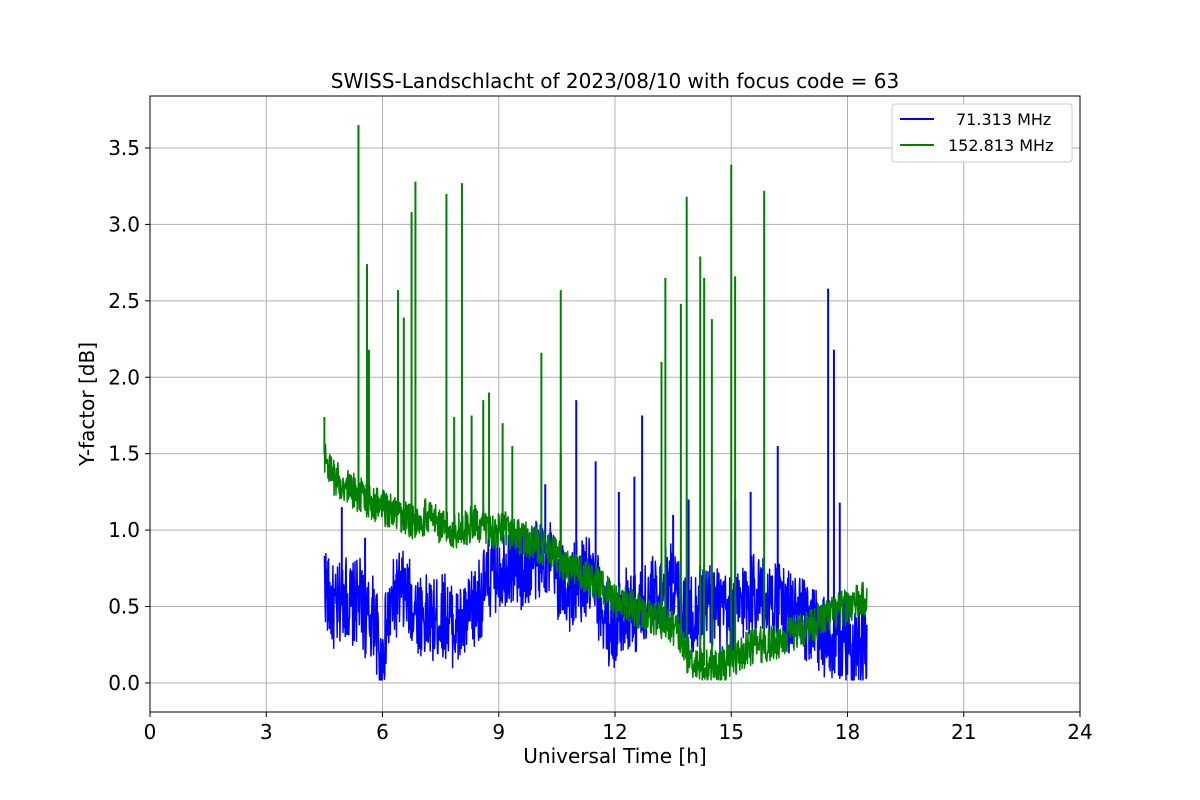 Image resolution: width=1200 pixels, height=800 pixels. Describe the element at coordinates (124, 454) in the screenshot. I see `y-tick-label: 1.5` at that location.